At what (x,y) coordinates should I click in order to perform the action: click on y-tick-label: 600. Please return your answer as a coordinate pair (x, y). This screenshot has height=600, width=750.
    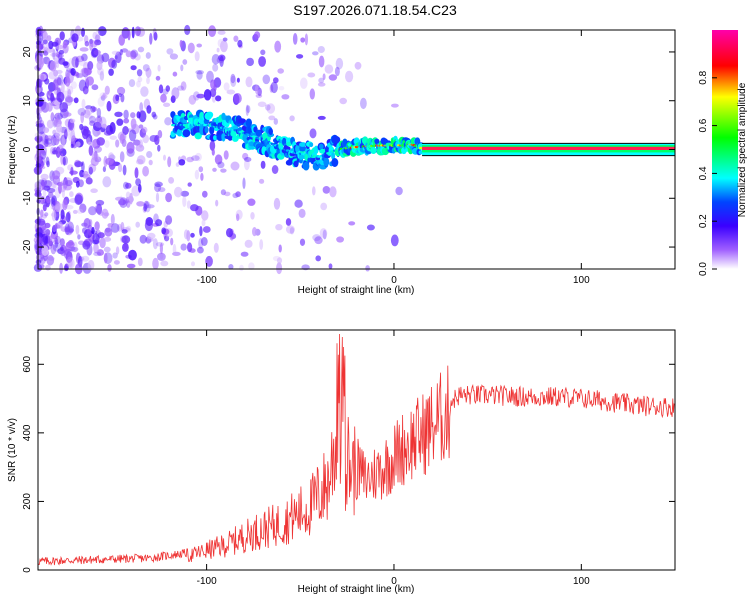
    Looking at the image, I should click on (27, 364).